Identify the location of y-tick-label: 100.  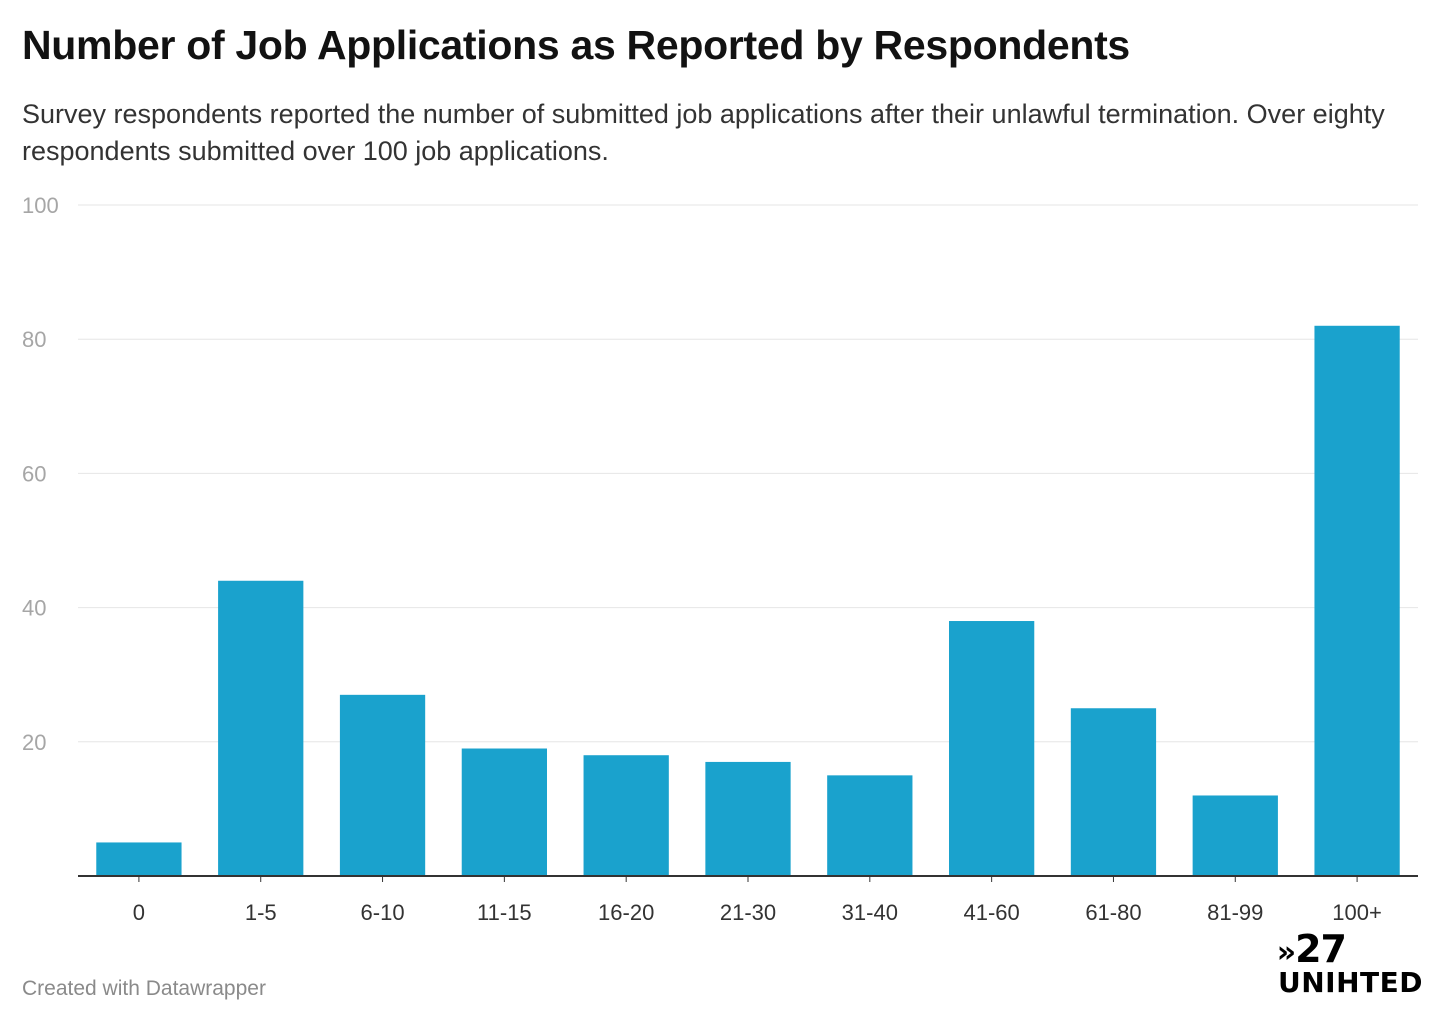
(40, 205).